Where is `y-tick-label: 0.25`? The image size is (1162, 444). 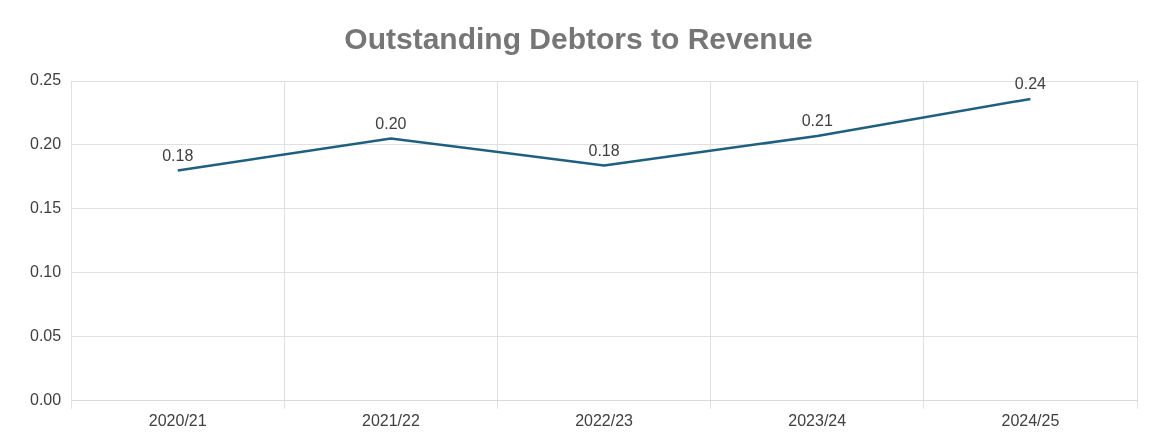
y-tick-label: 0.25 is located at coordinates (46, 80).